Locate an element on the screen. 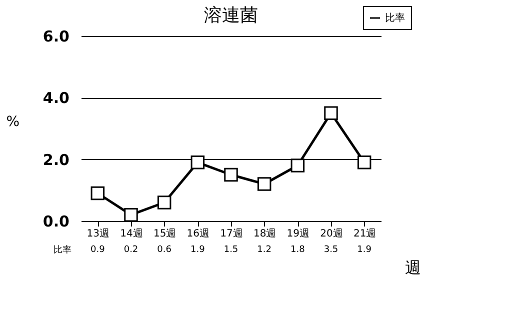  data-label: 1.2 is located at coordinates (264, 250).